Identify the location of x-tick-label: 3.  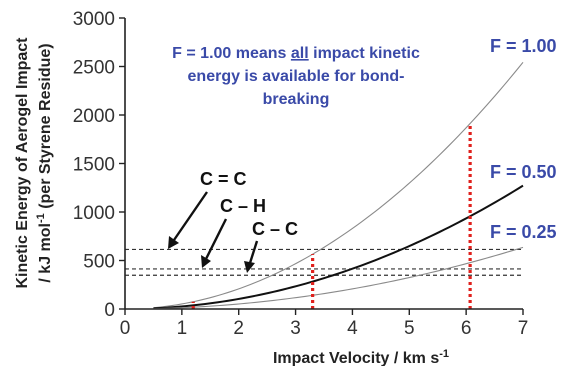
(295, 328).